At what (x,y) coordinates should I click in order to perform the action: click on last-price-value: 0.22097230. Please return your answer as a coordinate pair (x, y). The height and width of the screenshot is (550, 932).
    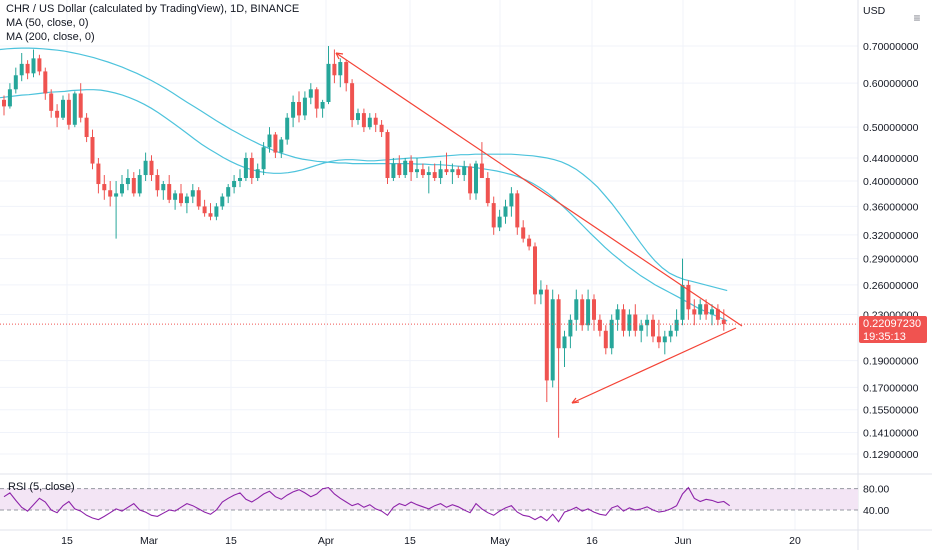
    Looking at the image, I should click on (892, 324).